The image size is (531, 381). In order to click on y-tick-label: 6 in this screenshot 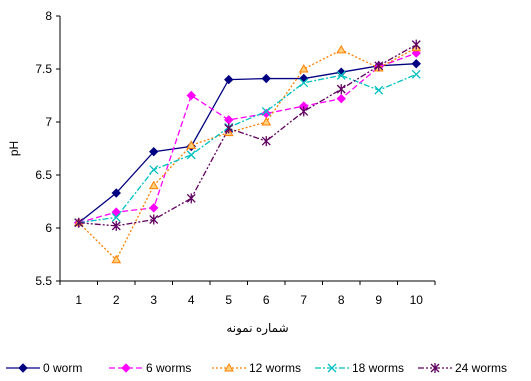, I will do `click(48, 228)`.